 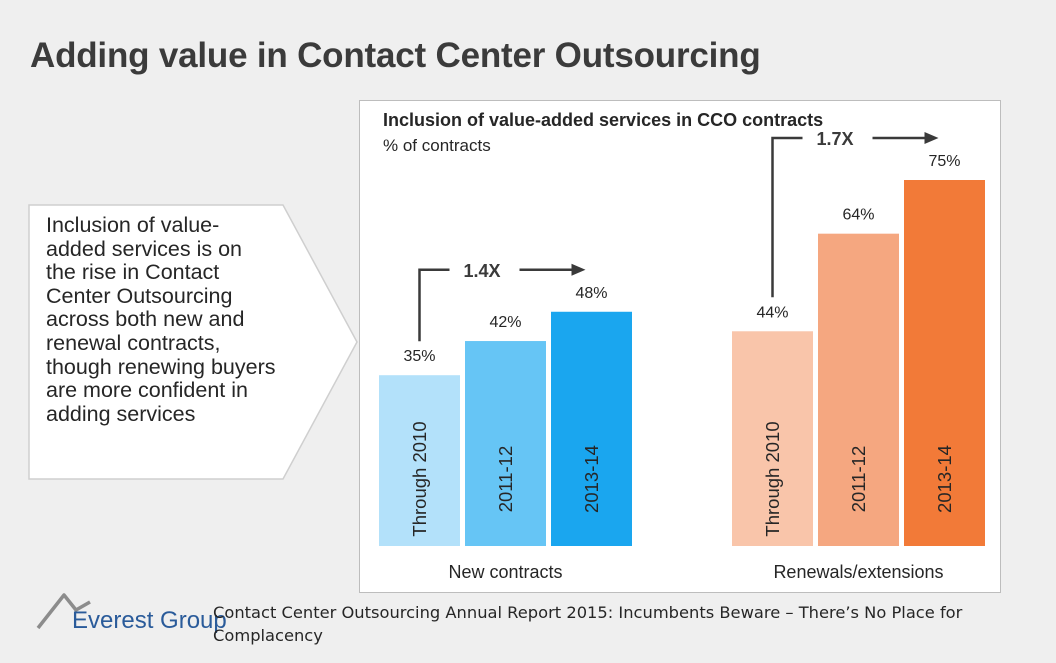 I want to click on group-label: New contracts, so click(x=505, y=572).